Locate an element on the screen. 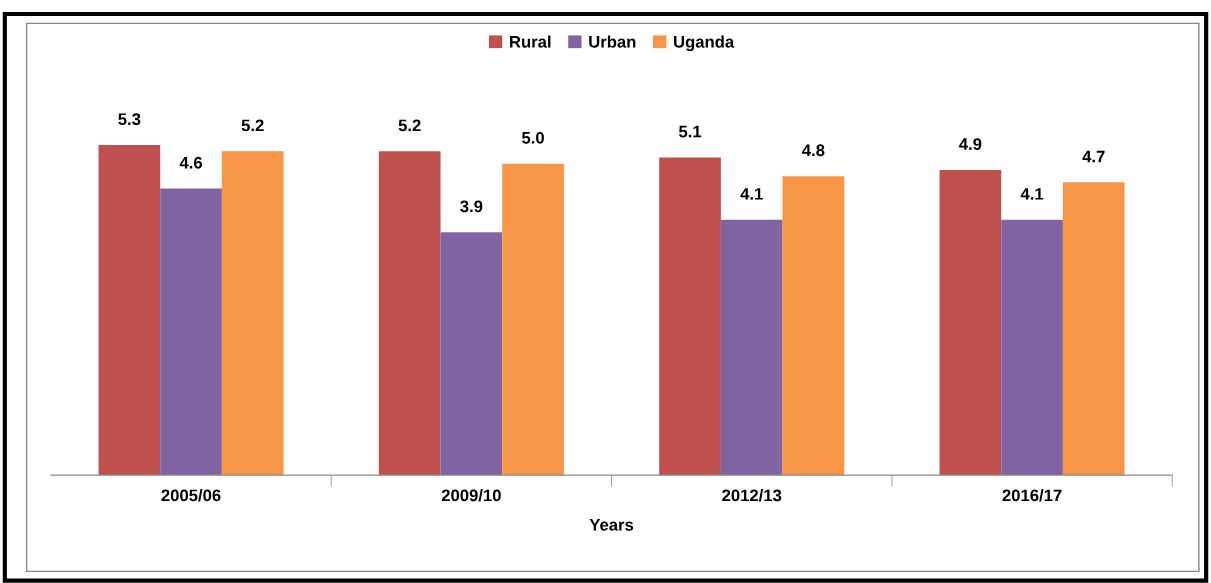  x-axis-title: Years is located at coordinates (611, 525).